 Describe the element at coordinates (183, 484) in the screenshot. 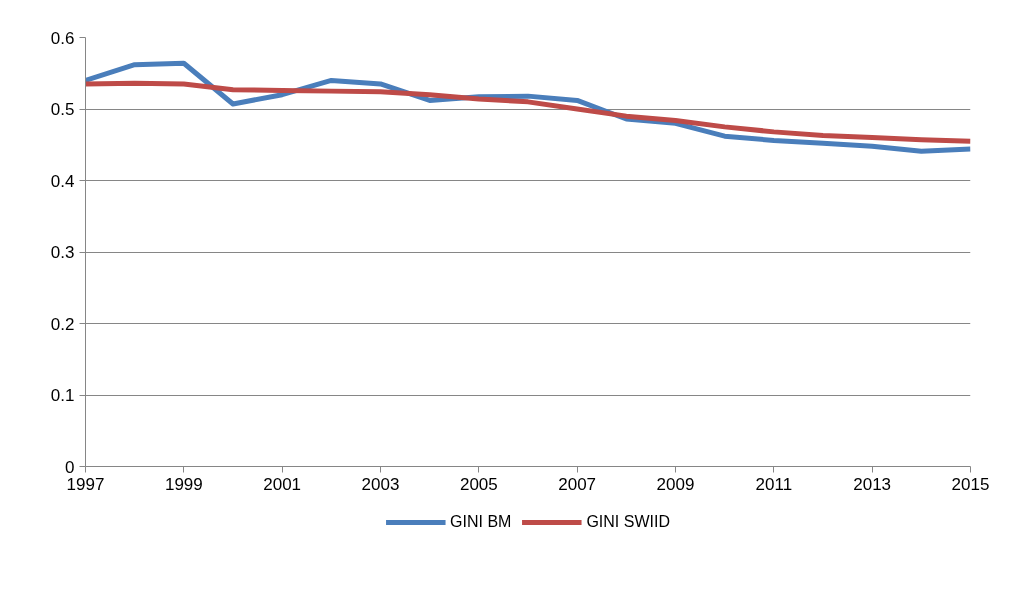

I see `x-tick-label: 1999` at that location.